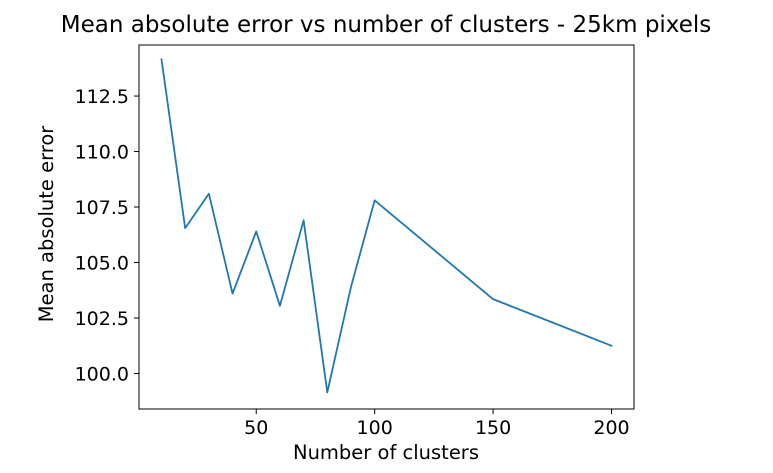 Image resolution: width=773 pixels, height=473 pixels. I want to click on x-tick-label: 150, so click(493, 428).